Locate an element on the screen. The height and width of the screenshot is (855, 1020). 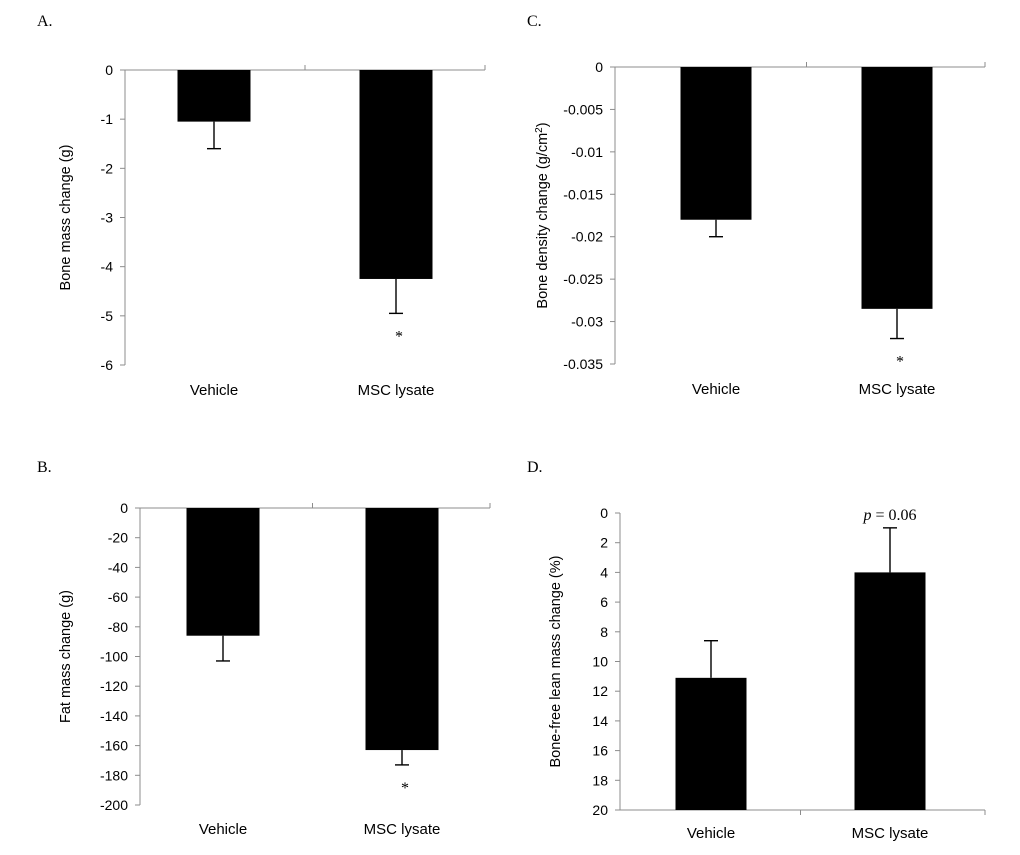
panel-label: A. is located at coordinates (45, 21).